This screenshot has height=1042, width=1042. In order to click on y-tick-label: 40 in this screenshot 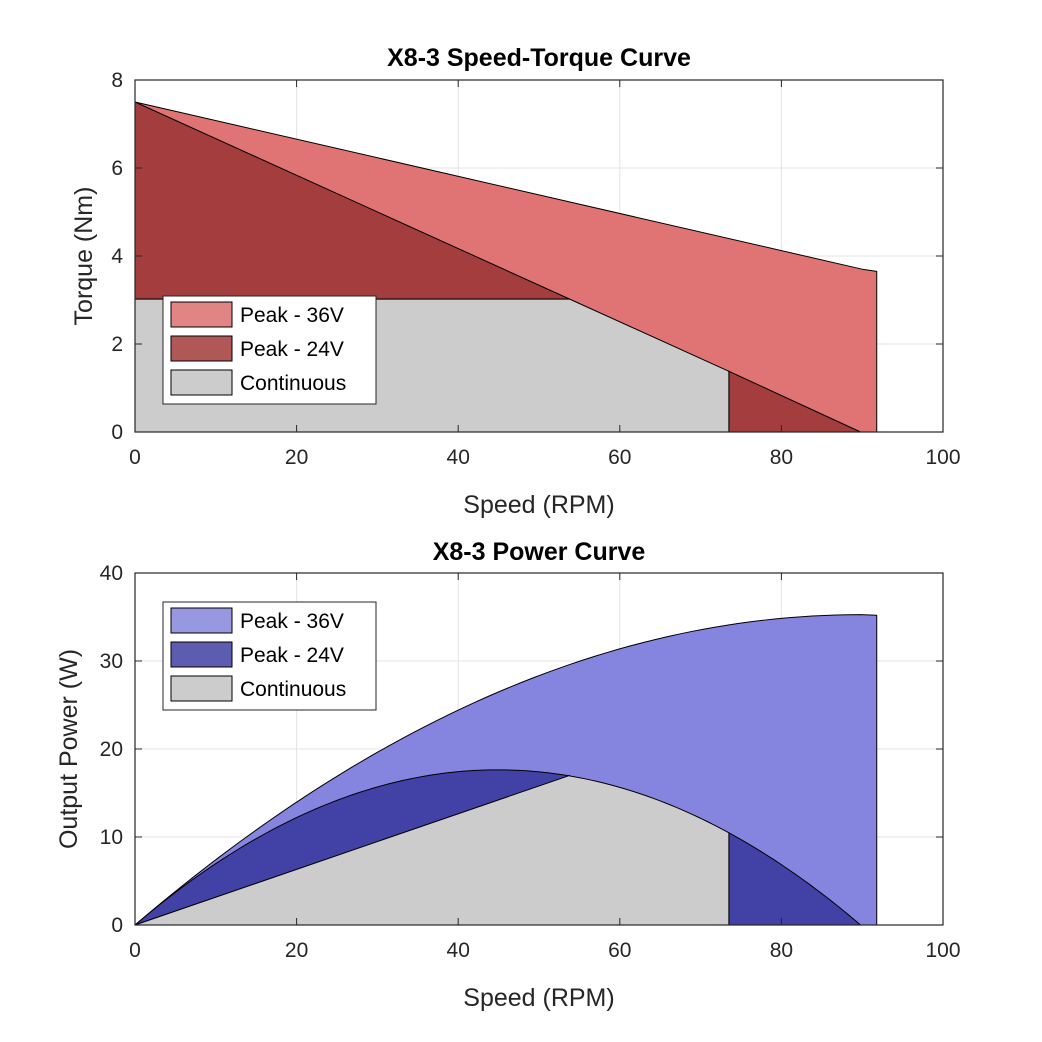, I will do `click(111, 573)`.